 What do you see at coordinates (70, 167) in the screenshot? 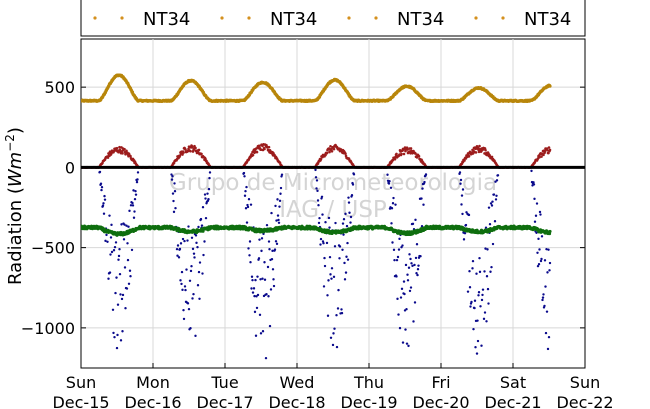
I see `y-tick-label: 0` at bounding box center [70, 167].